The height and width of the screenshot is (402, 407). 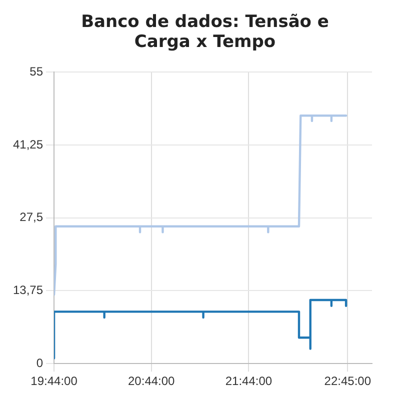 I want to click on y-tick-label: 13,75, so click(x=28, y=290).